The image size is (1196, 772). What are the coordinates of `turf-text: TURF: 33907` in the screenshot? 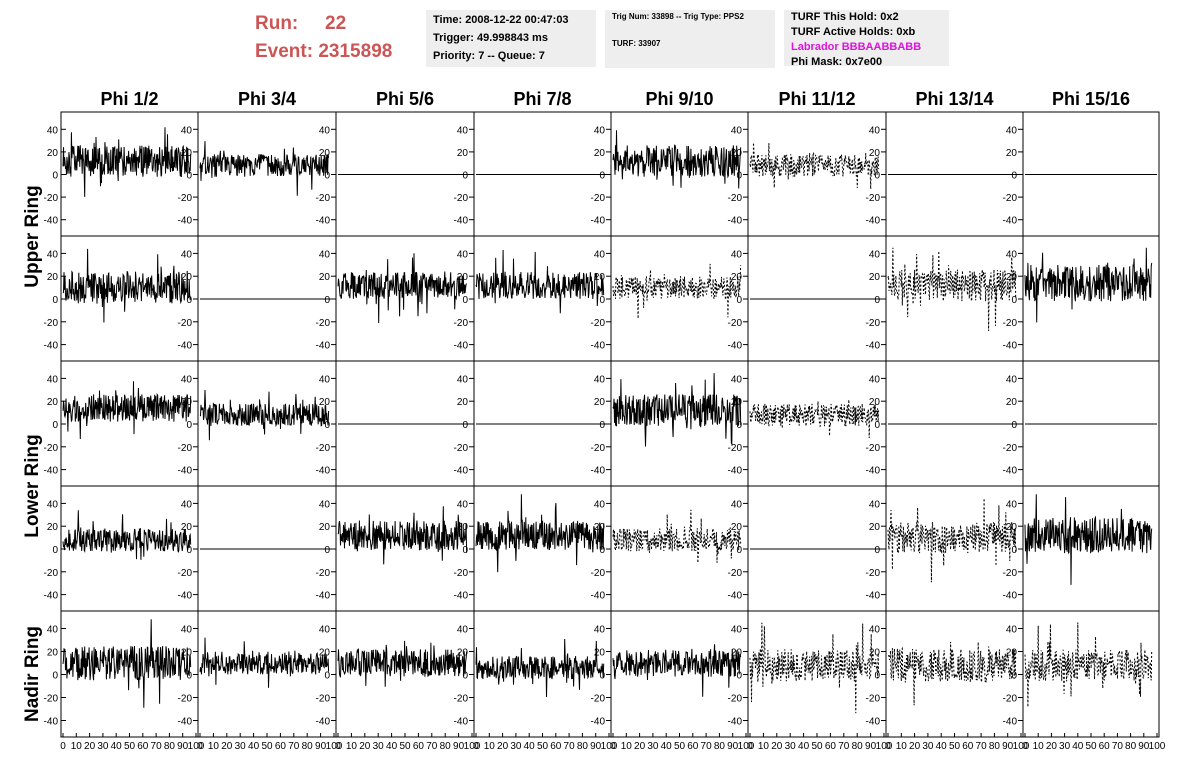 It's located at (636, 43).